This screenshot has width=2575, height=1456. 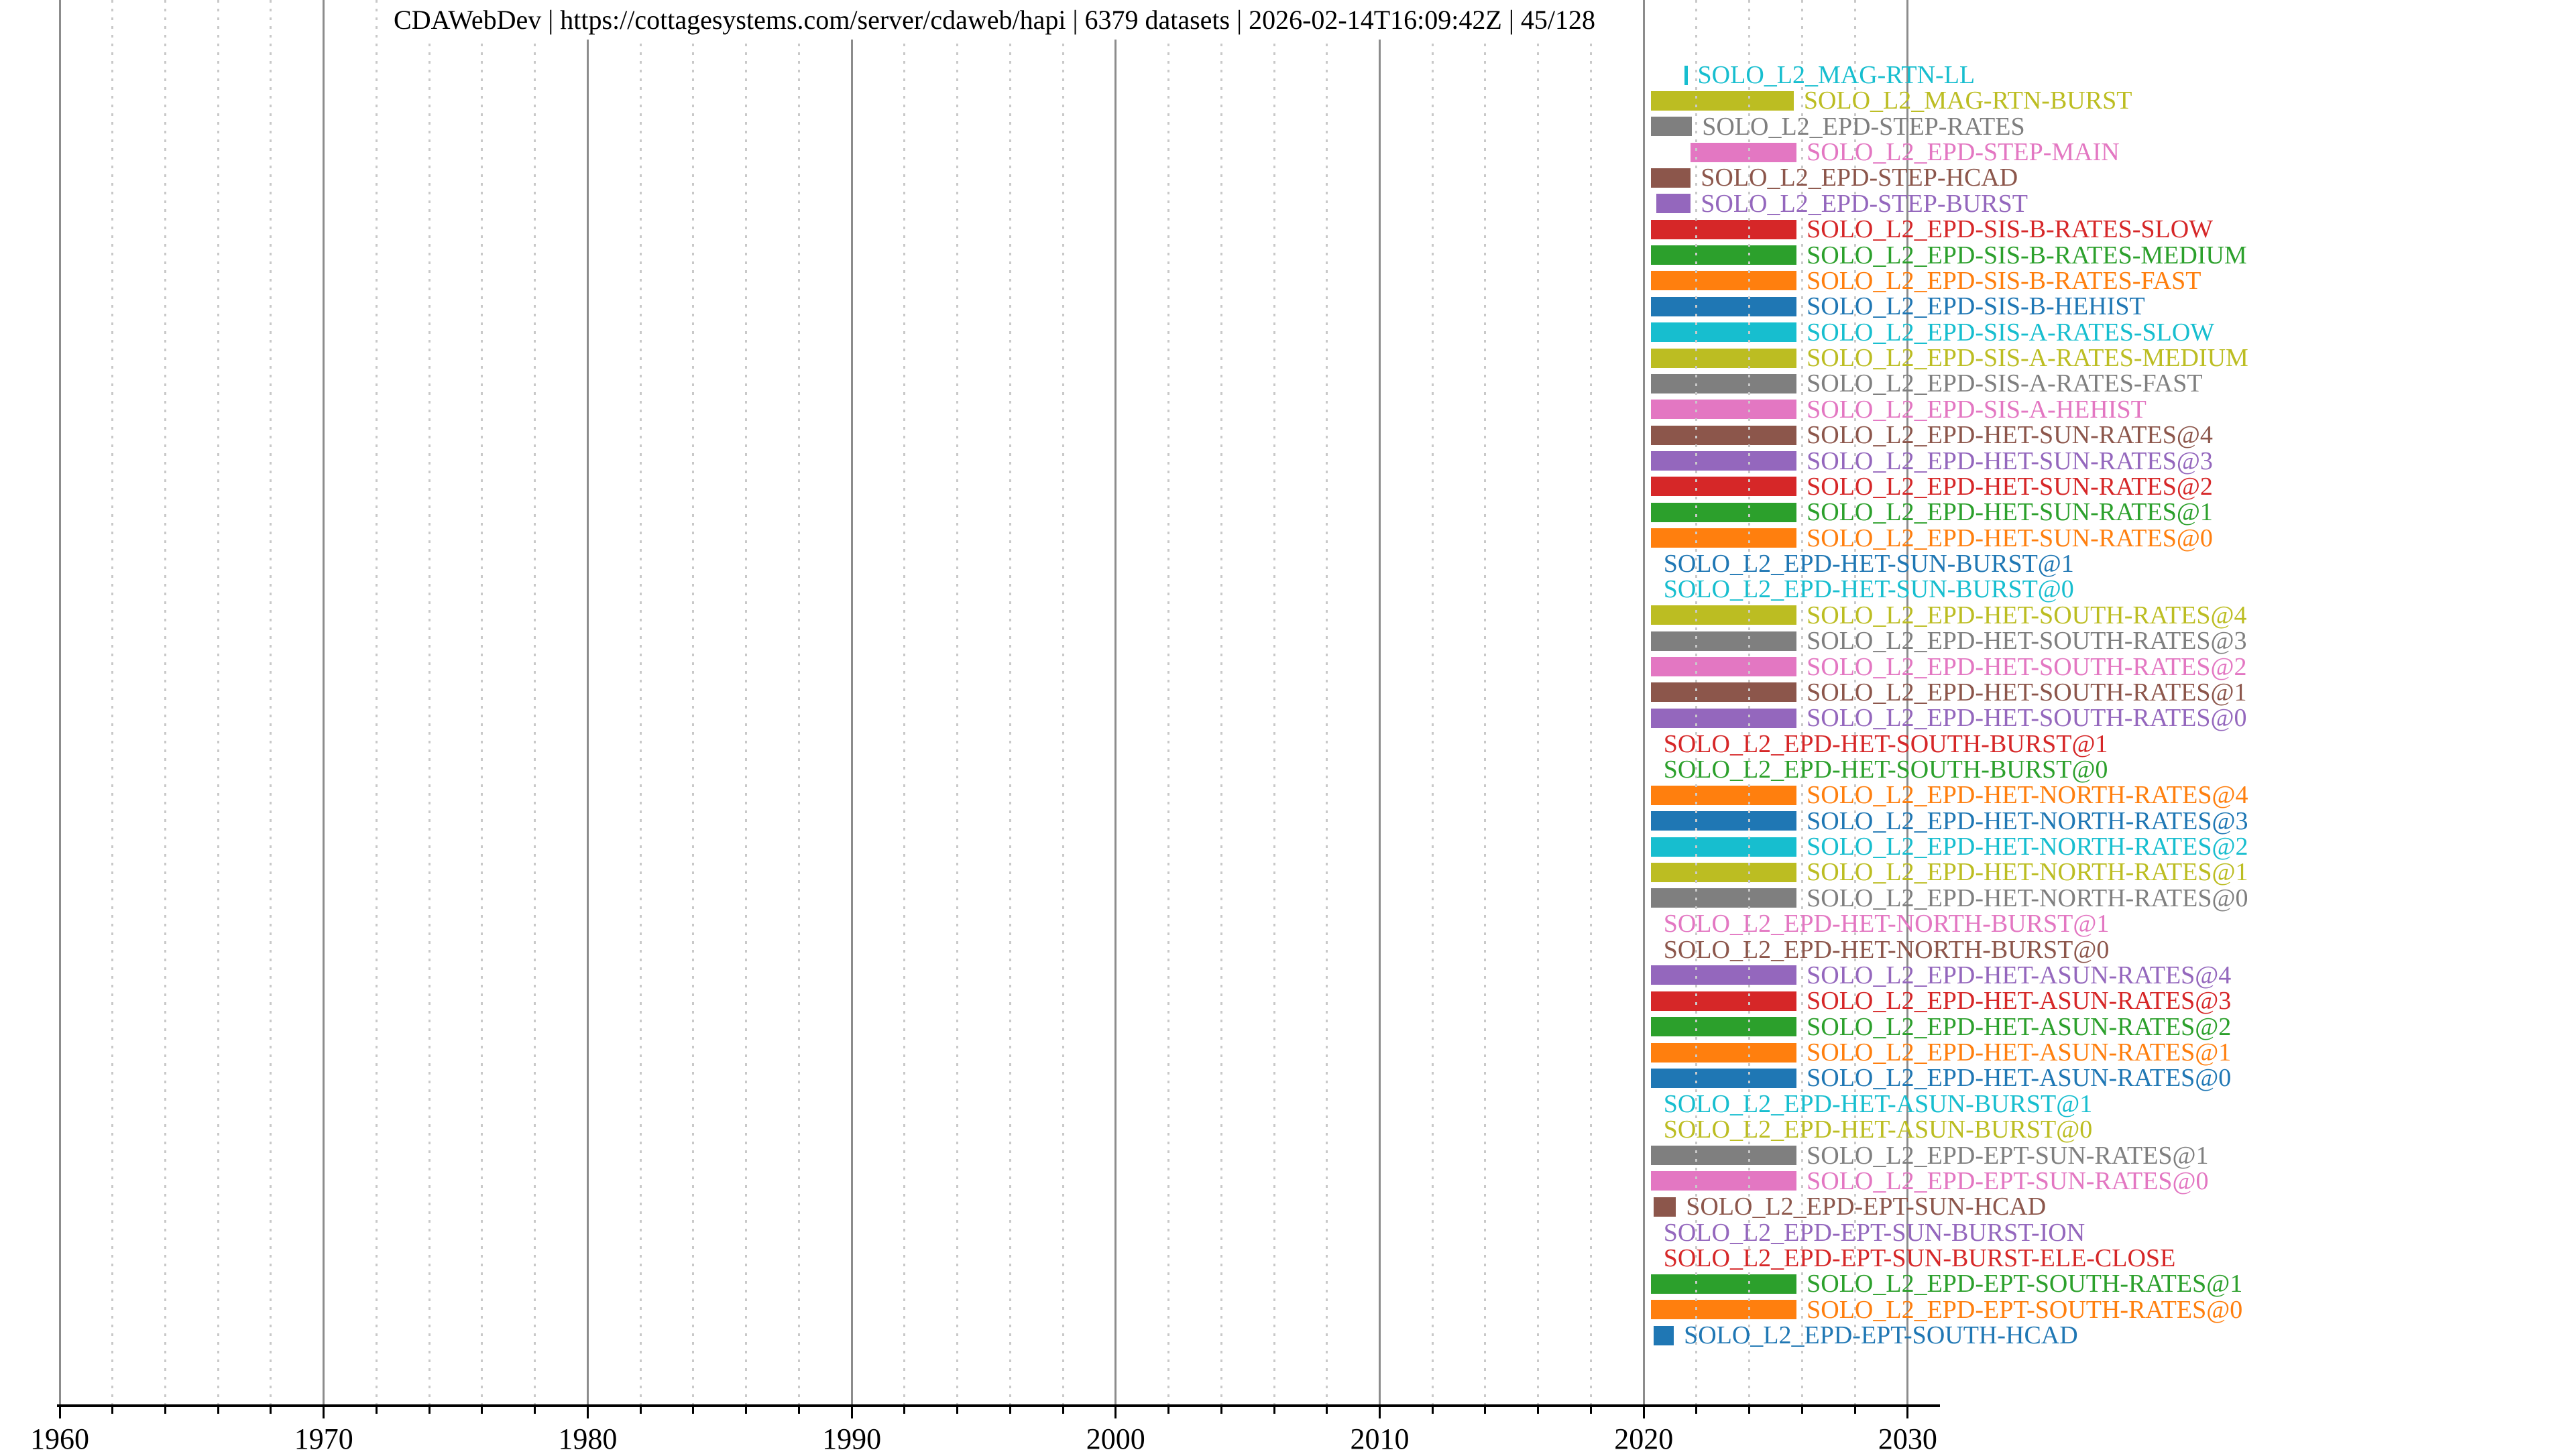 What do you see at coordinates (1485, 702) in the screenshot?
I see `gridline-minor-2014` at bounding box center [1485, 702].